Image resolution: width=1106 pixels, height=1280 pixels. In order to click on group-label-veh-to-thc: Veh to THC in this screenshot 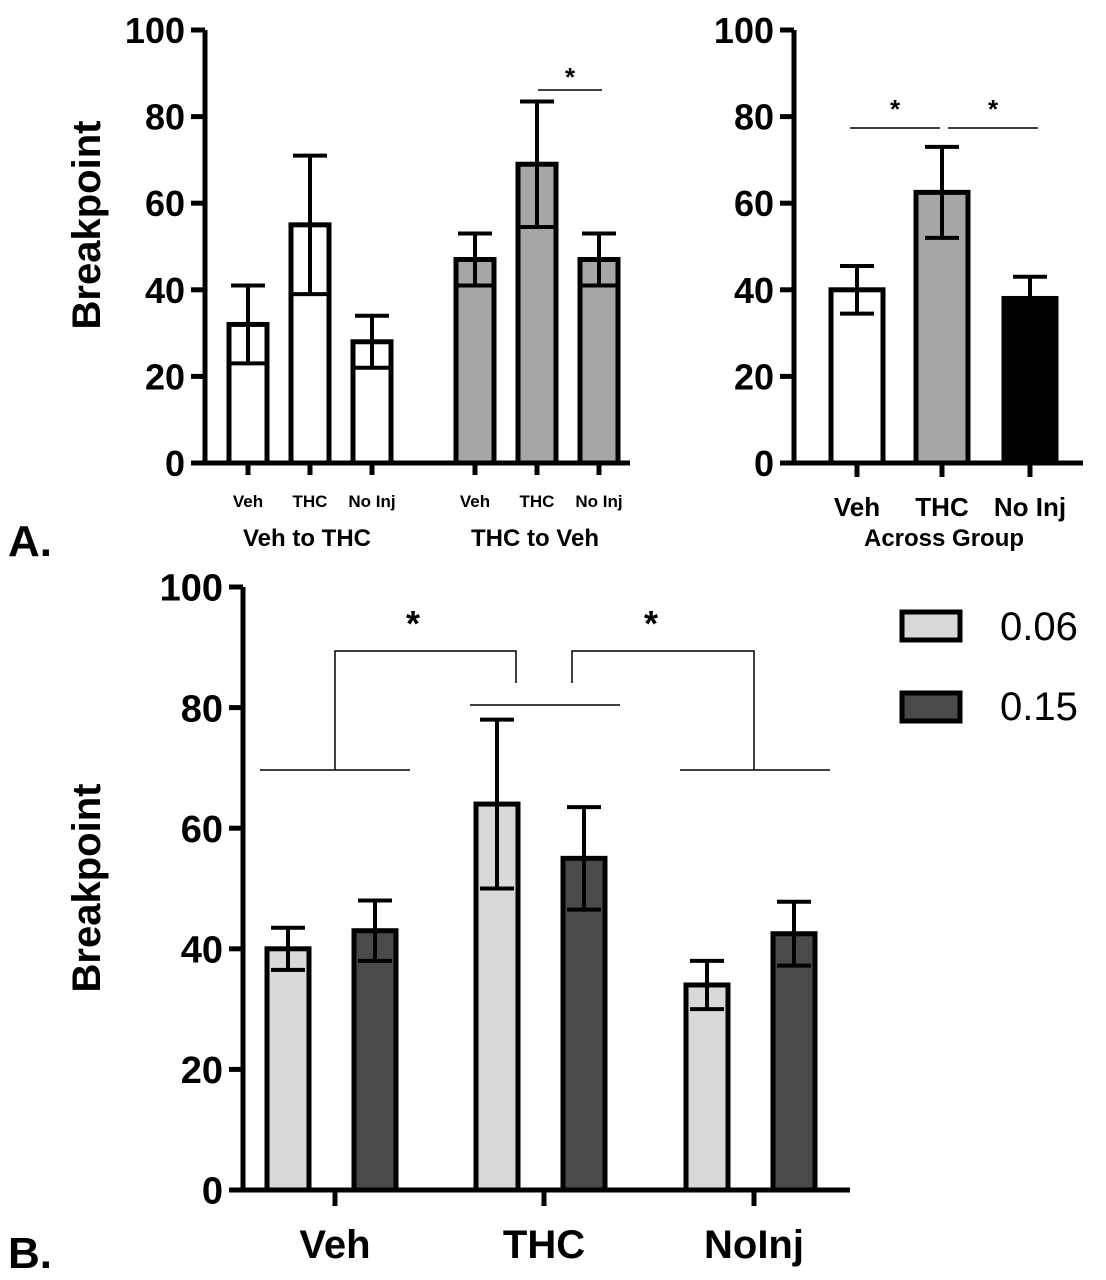, I will do `click(307, 538)`.